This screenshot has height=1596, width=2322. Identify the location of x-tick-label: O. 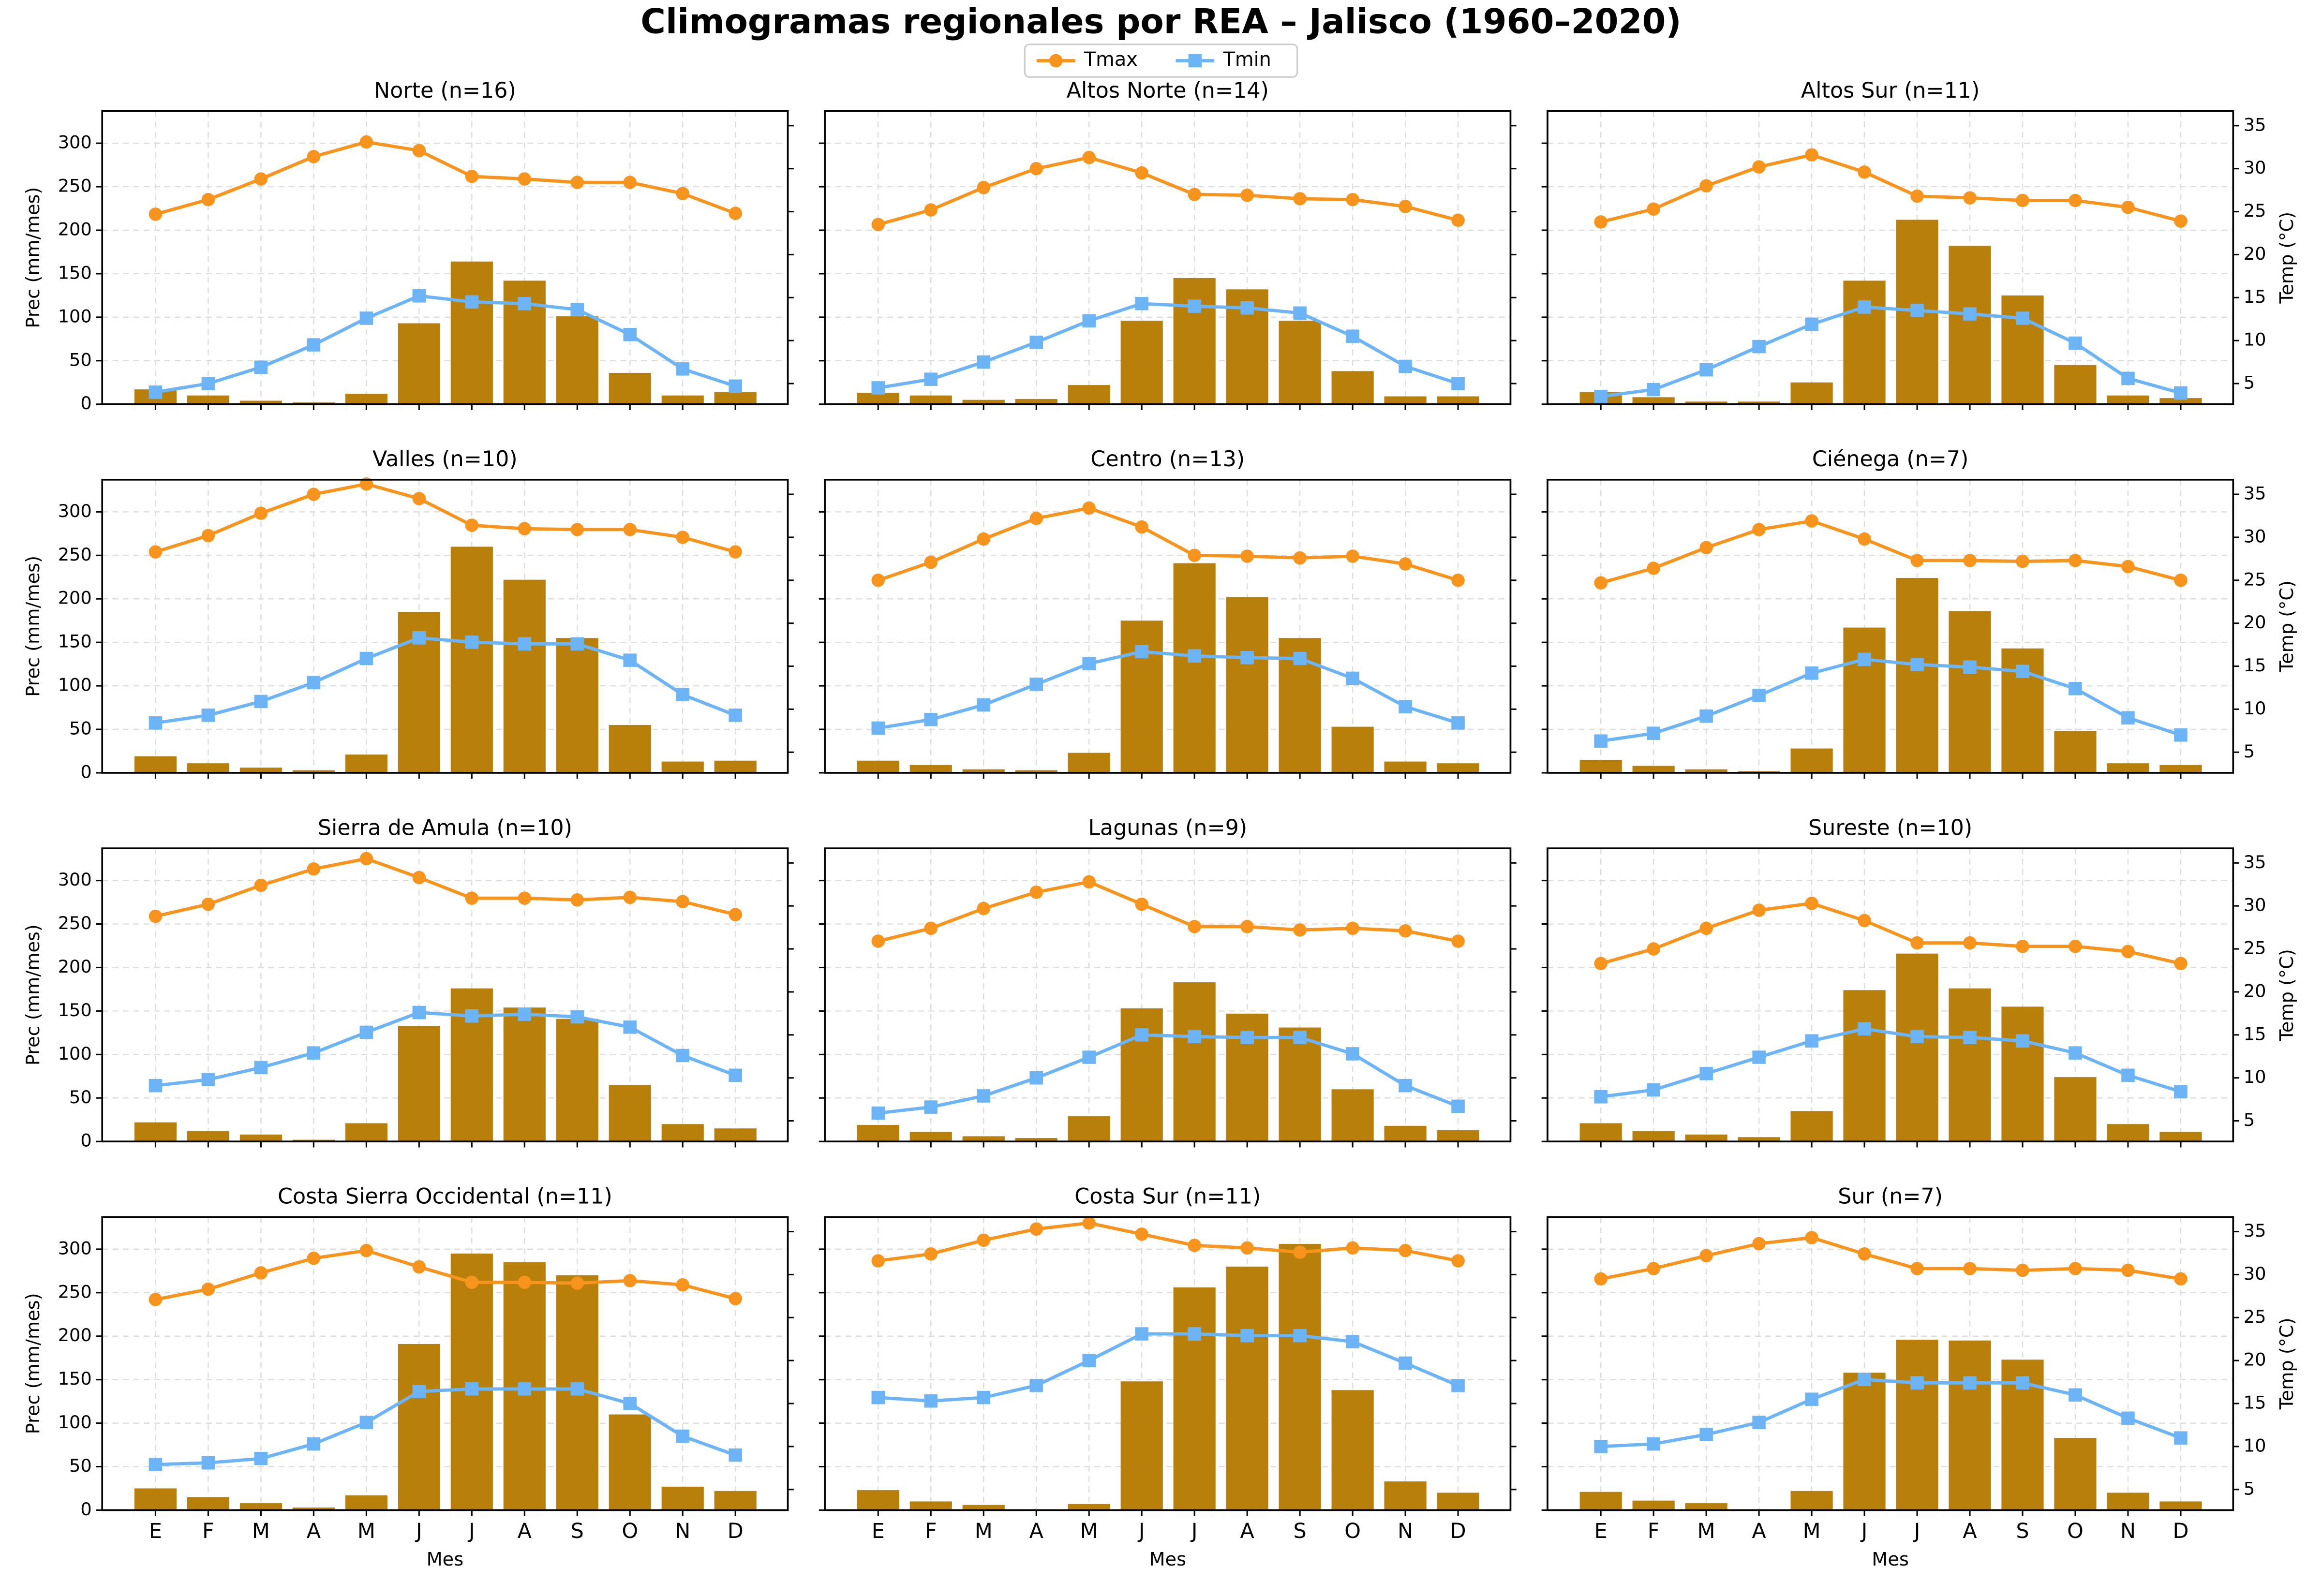
(2075, 1531).